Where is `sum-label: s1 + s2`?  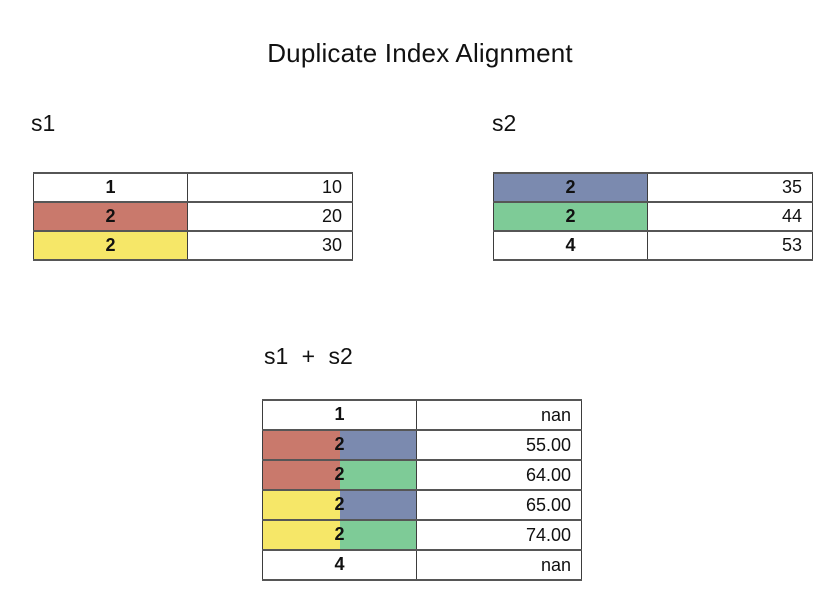
sum-label: s1 + s2 is located at coordinates (308, 356).